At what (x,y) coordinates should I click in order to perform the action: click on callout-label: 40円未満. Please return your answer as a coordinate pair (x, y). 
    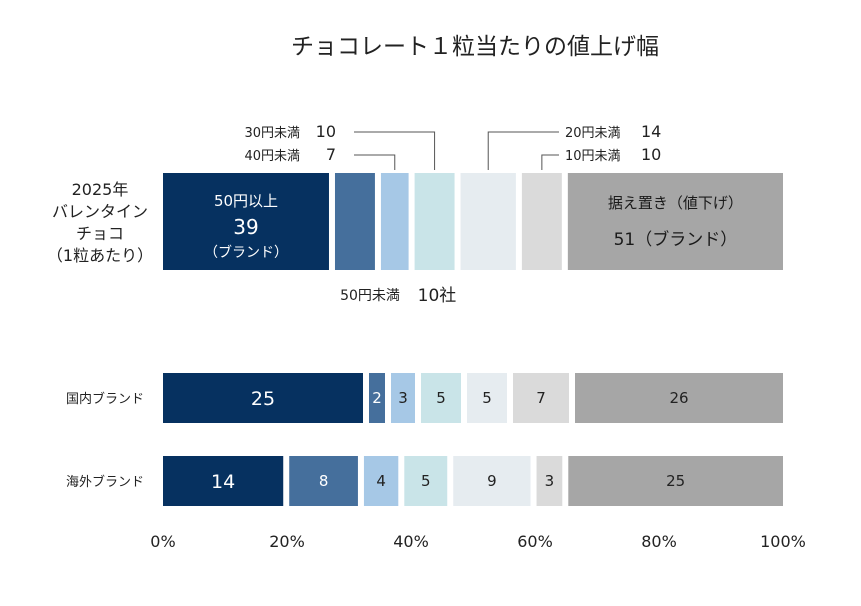
    Looking at the image, I should click on (272, 156).